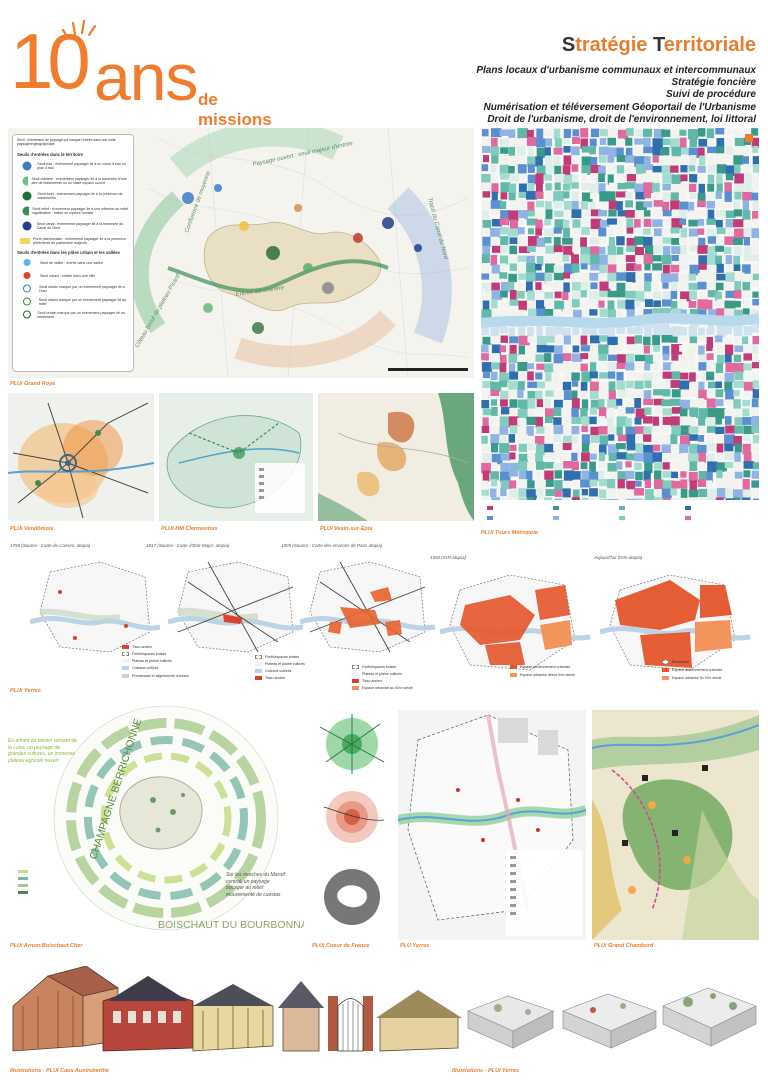  I want to click on thatched-house-illustration, so click(419, 1021).